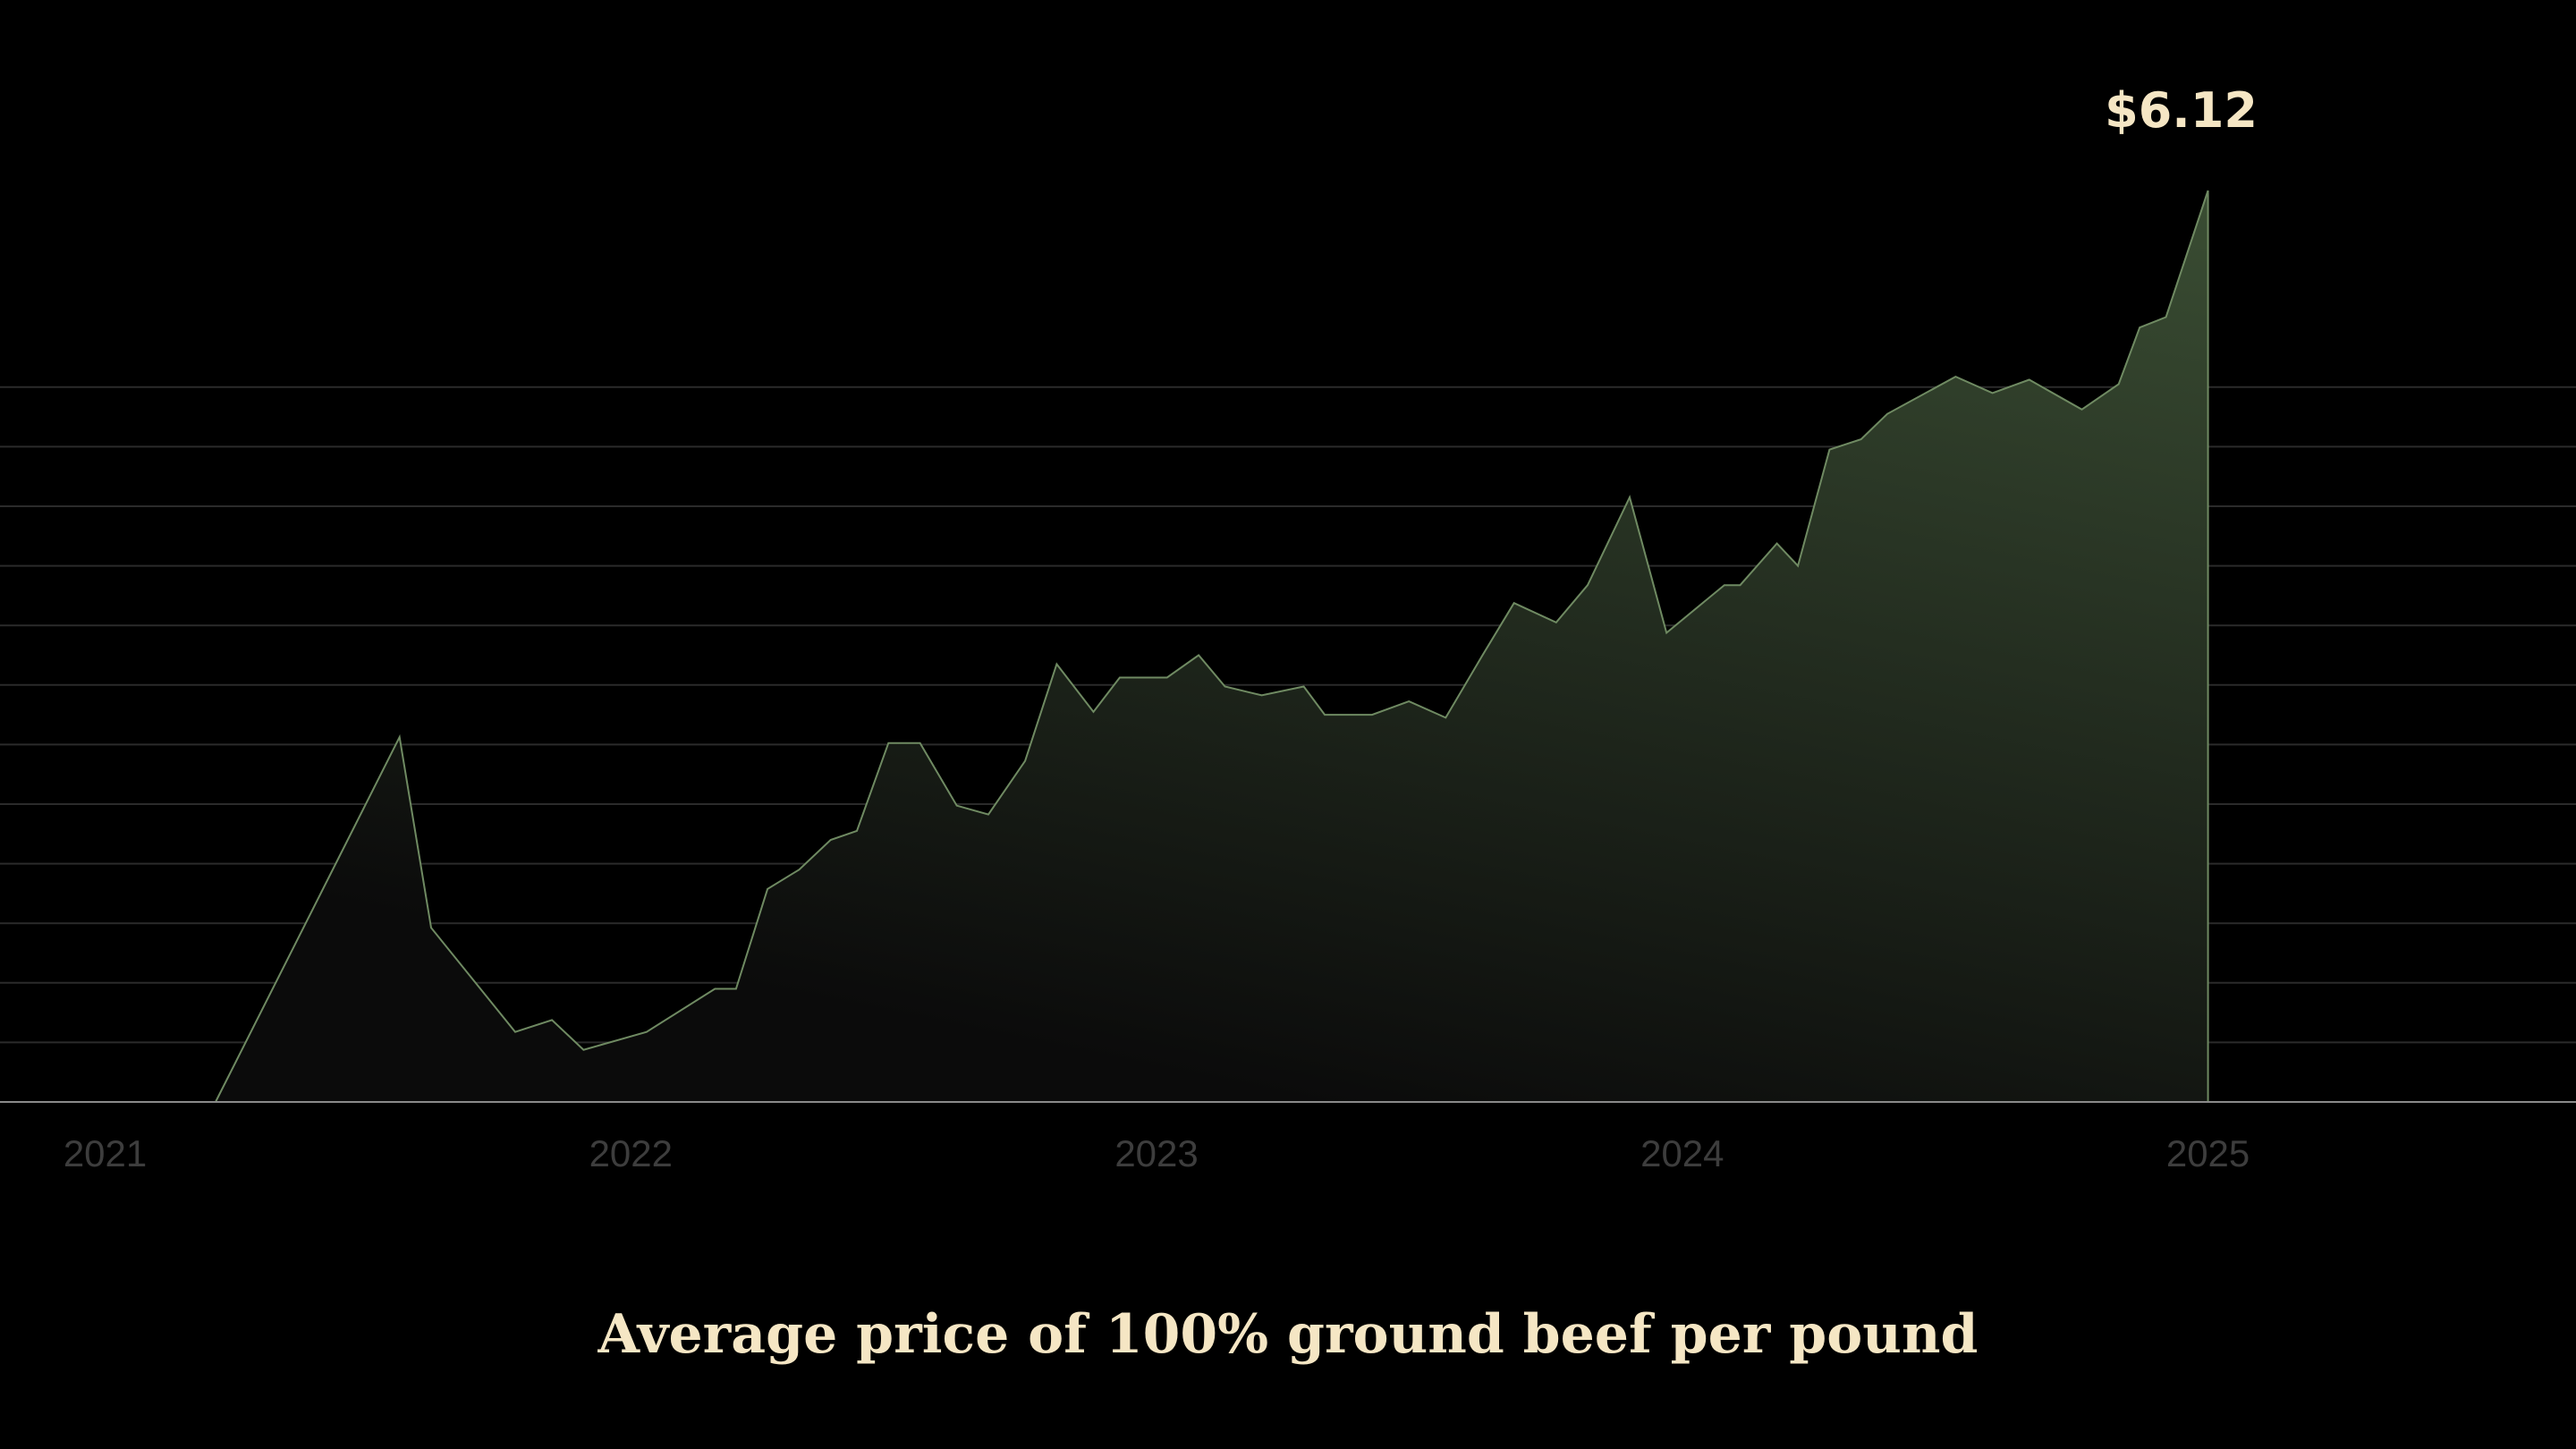 The height and width of the screenshot is (1449, 2576). What do you see at coordinates (2208, 1153) in the screenshot?
I see `x-tick-label: 2025` at bounding box center [2208, 1153].